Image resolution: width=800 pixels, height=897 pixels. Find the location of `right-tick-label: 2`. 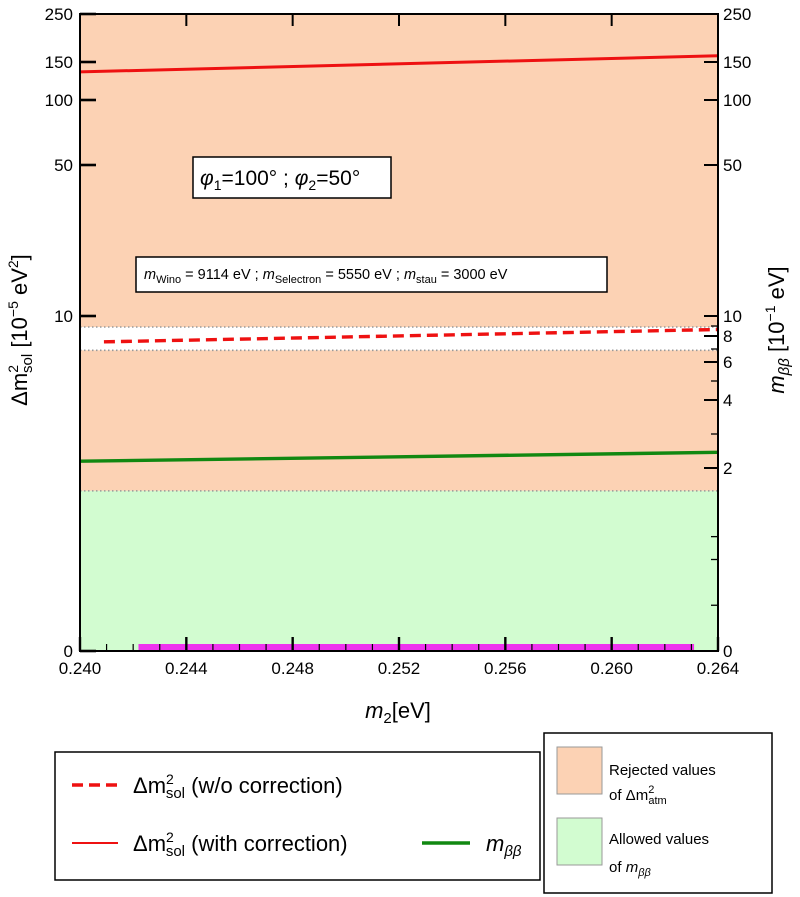

right-tick-label: 2 is located at coordinates (727, 468).